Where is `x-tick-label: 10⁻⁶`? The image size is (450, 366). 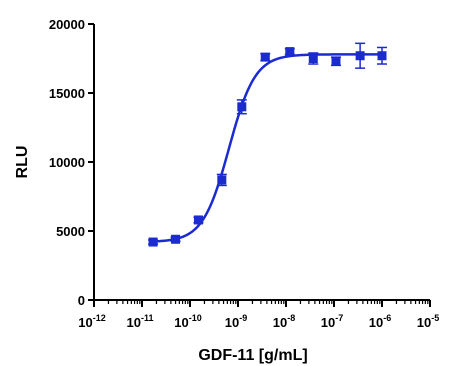 x-tick-label: 10⁻⁶ is located at coordinates (380, 321).